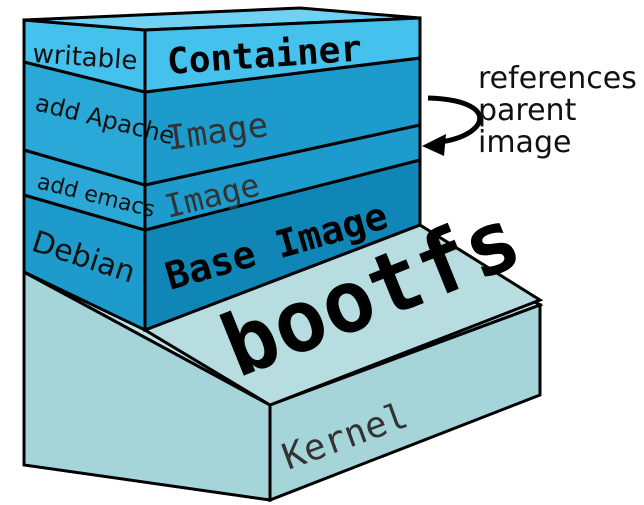 The image size is (644, 505). I want to click on container-layer: writable Container, so click(222, 50).